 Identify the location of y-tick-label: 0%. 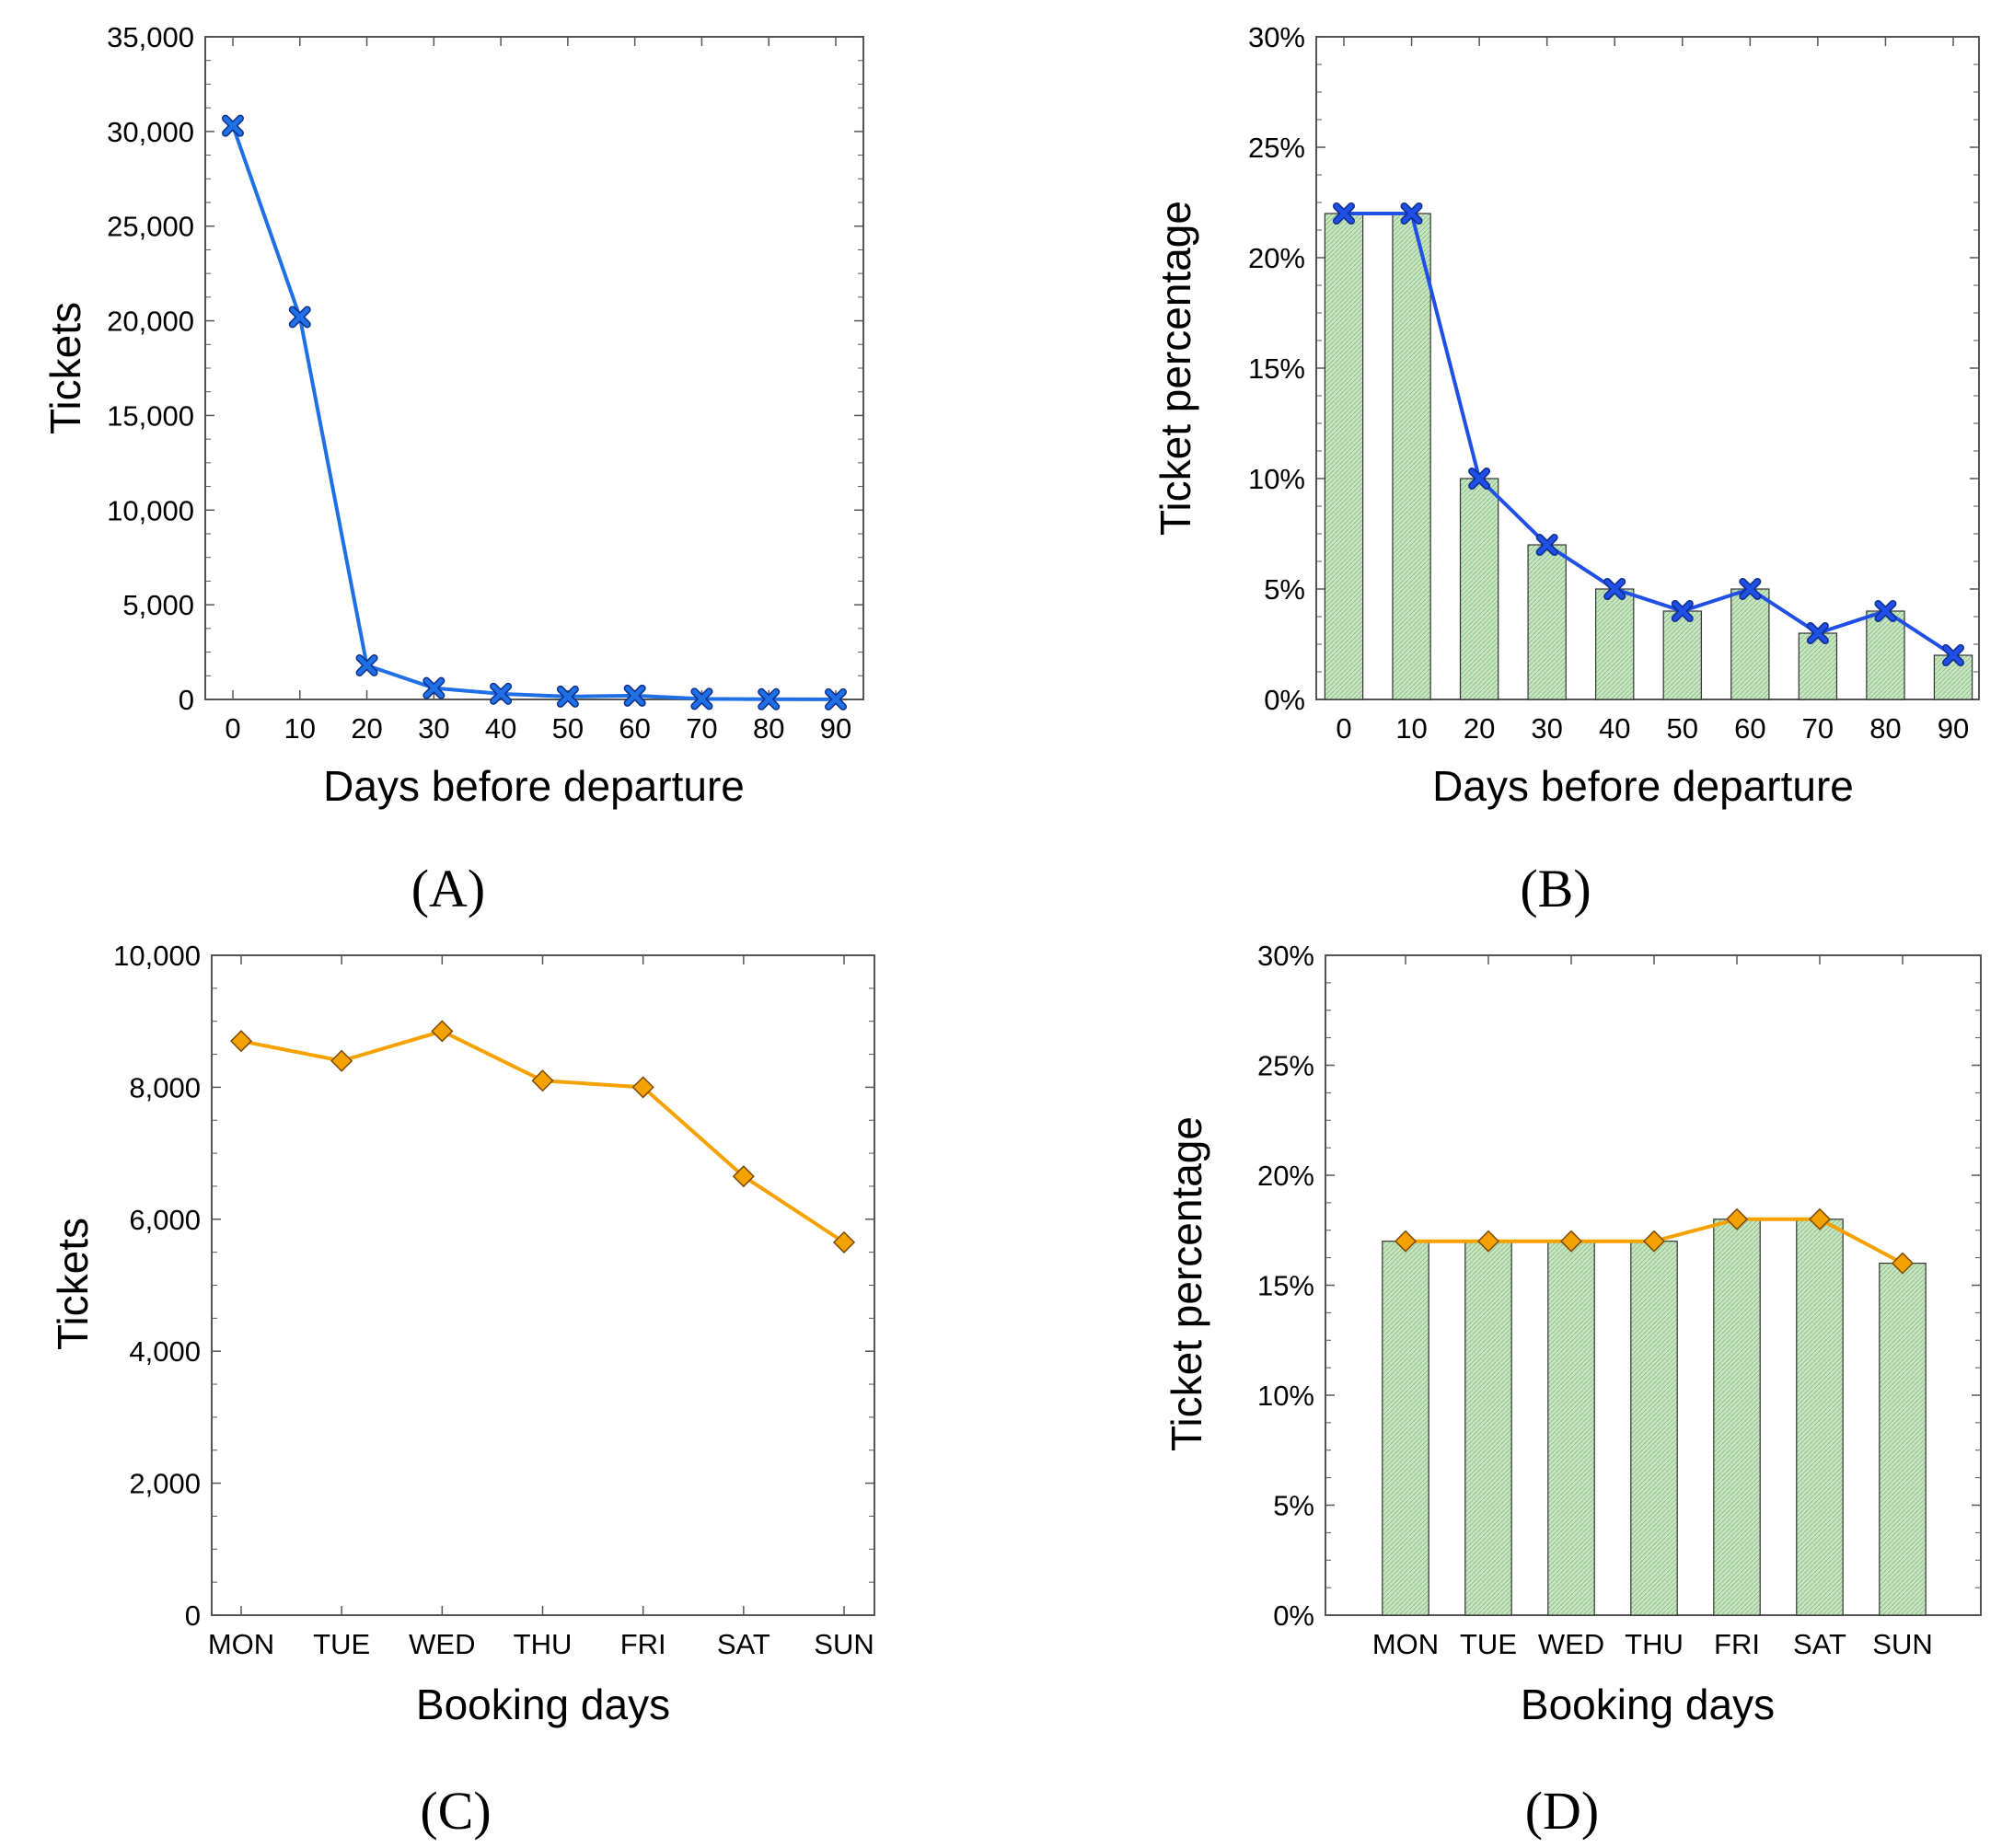
(1284, 700).